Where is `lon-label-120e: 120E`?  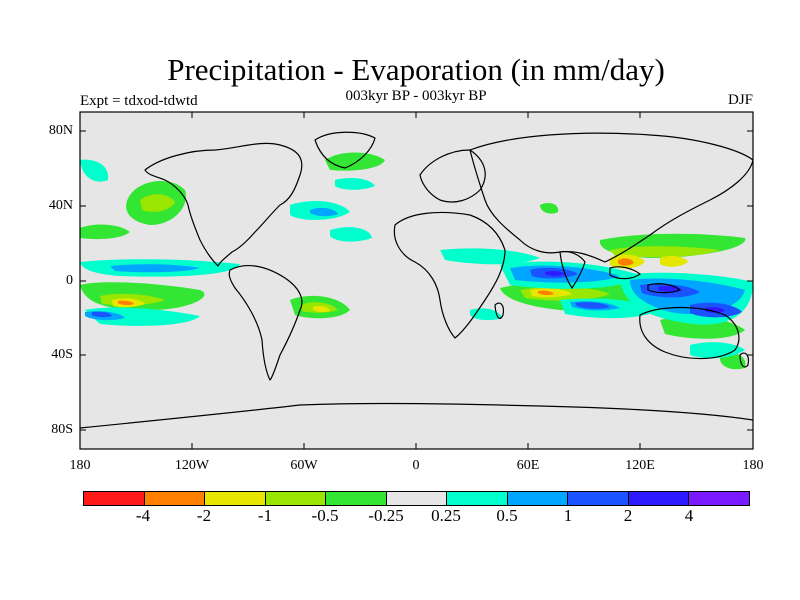
lon-label-120e: 120E is located at coordinates (640, 465).